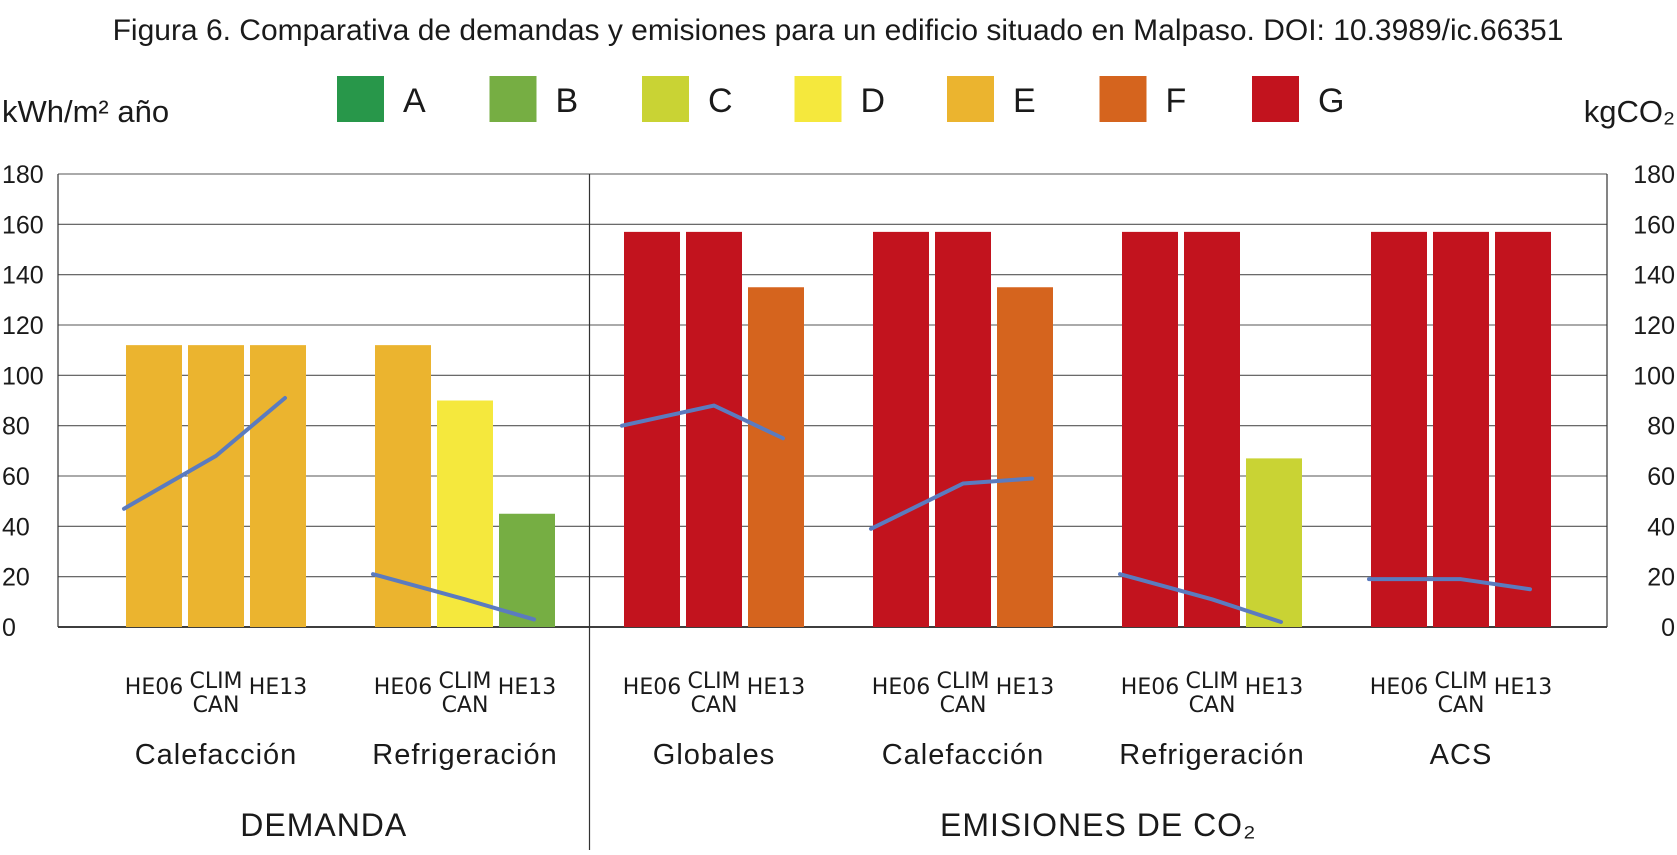 The image size is (1677, 855). What do you see at coordinates (1399, 687) in the screenshot?
I see `bar-label-1-3-0: HE06` at bounding box center [1399, 687].